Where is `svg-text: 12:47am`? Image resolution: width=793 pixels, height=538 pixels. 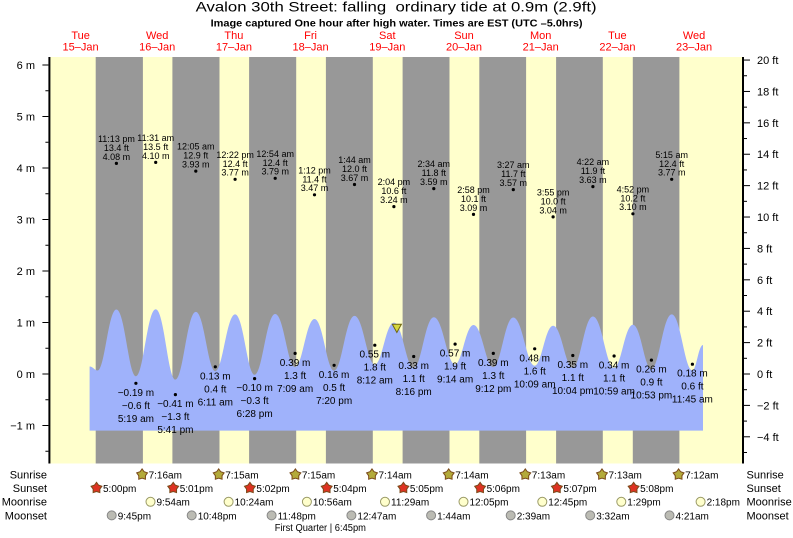 svg-text: 12:47am is located at coordinates (376, 516).